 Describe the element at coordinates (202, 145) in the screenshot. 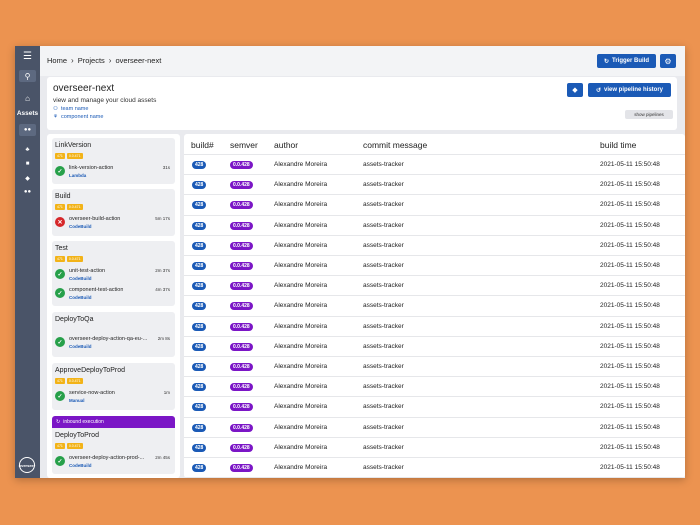

I see `column-header: build#` at that location.